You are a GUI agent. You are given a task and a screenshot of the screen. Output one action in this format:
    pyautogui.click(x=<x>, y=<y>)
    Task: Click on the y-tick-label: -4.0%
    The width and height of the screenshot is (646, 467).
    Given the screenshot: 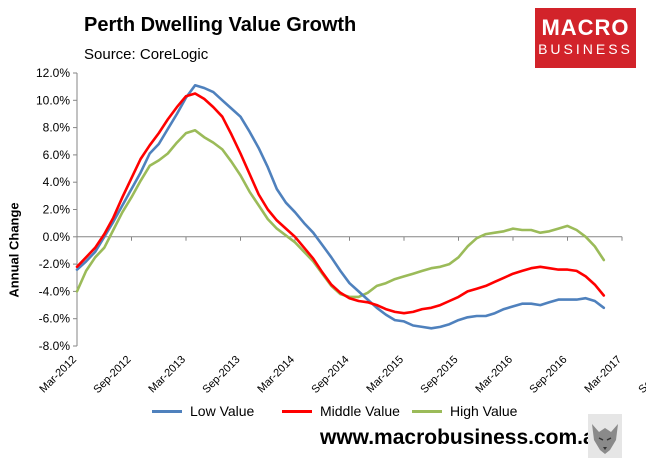 What is the action you would take?
    pyautogui.click(x=55, y=291)
    